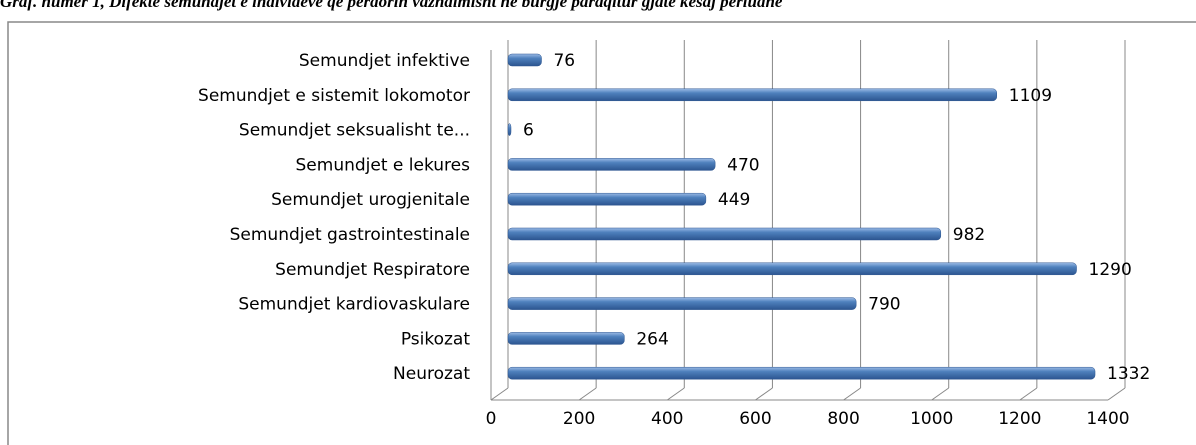 The image size is (1196, 445). What do you see at coordinates (931, 419) in the screenshot?
I see `x-tick-label: 1000` at bounding box center [931, 419].